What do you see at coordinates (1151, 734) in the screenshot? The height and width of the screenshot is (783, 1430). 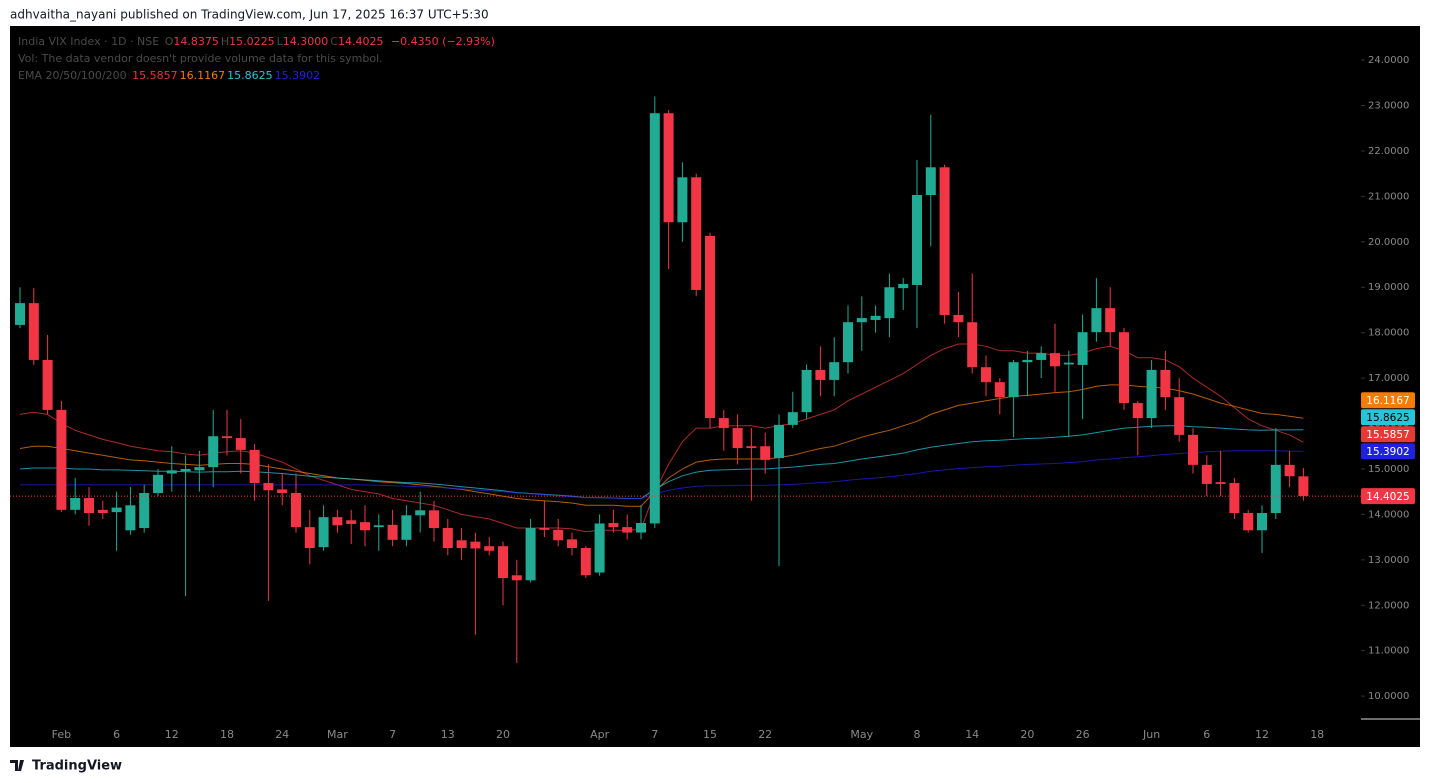 I see `x-tick-label: Jun` at bounding box center [1151, 734].